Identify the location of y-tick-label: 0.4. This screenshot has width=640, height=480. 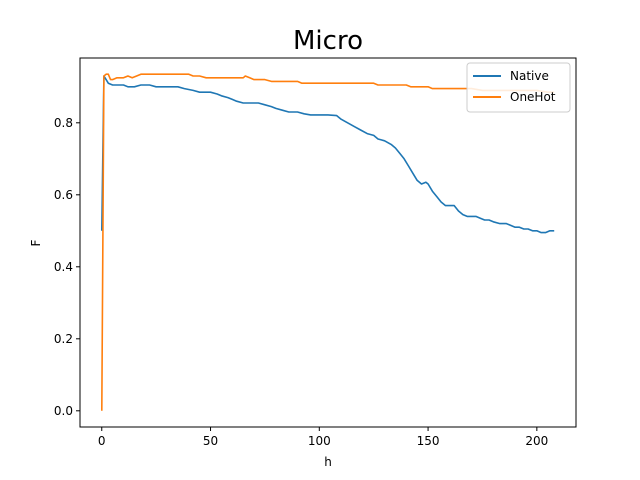
(63, 267).